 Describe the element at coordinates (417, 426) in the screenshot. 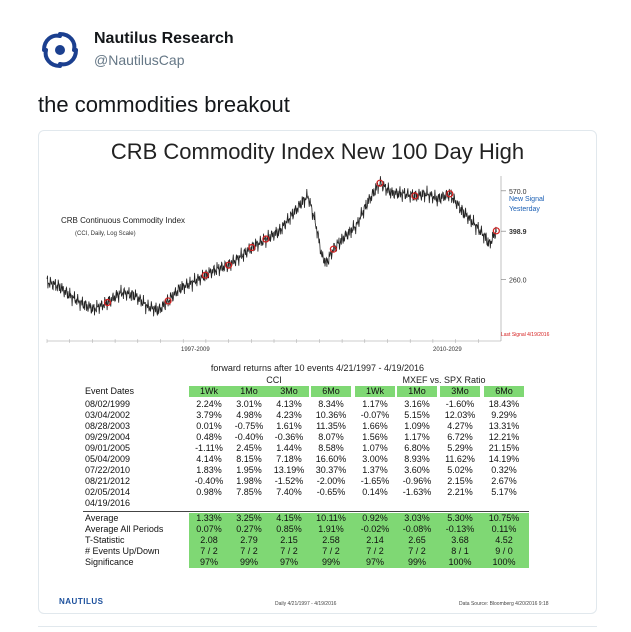

I see `table-cell: 1.09%` at that location.